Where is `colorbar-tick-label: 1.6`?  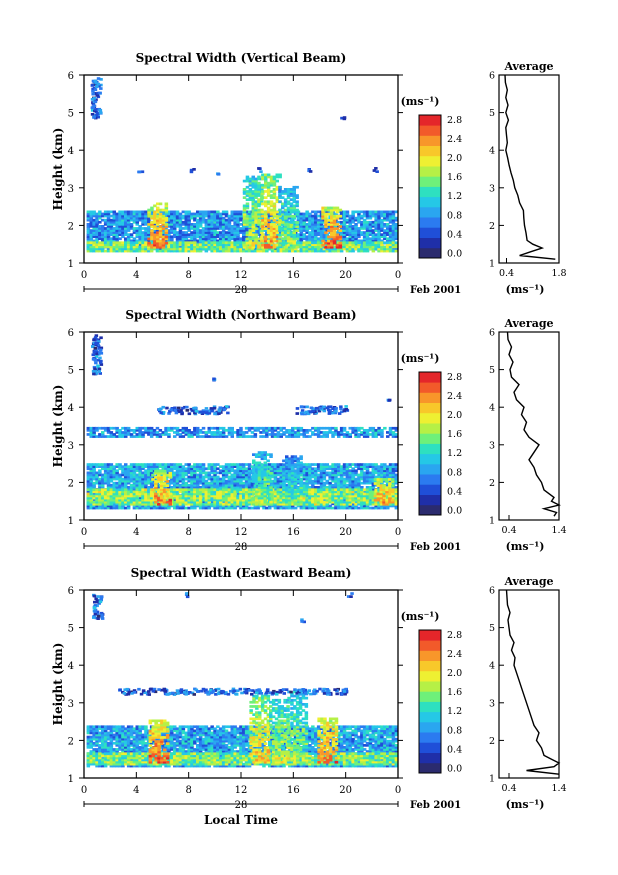 colorbar-tick-label: 1.6 is located at coordinates (454, 177).